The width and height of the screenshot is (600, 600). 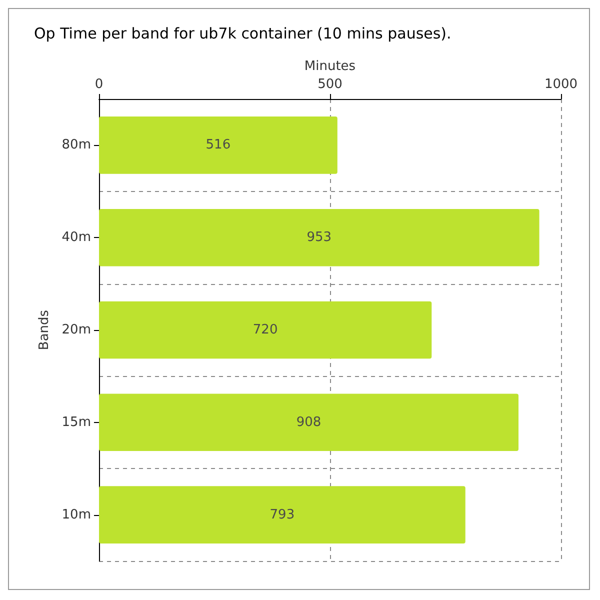 I want to click on x-tick-label: 500, so click(x=330, y=84).